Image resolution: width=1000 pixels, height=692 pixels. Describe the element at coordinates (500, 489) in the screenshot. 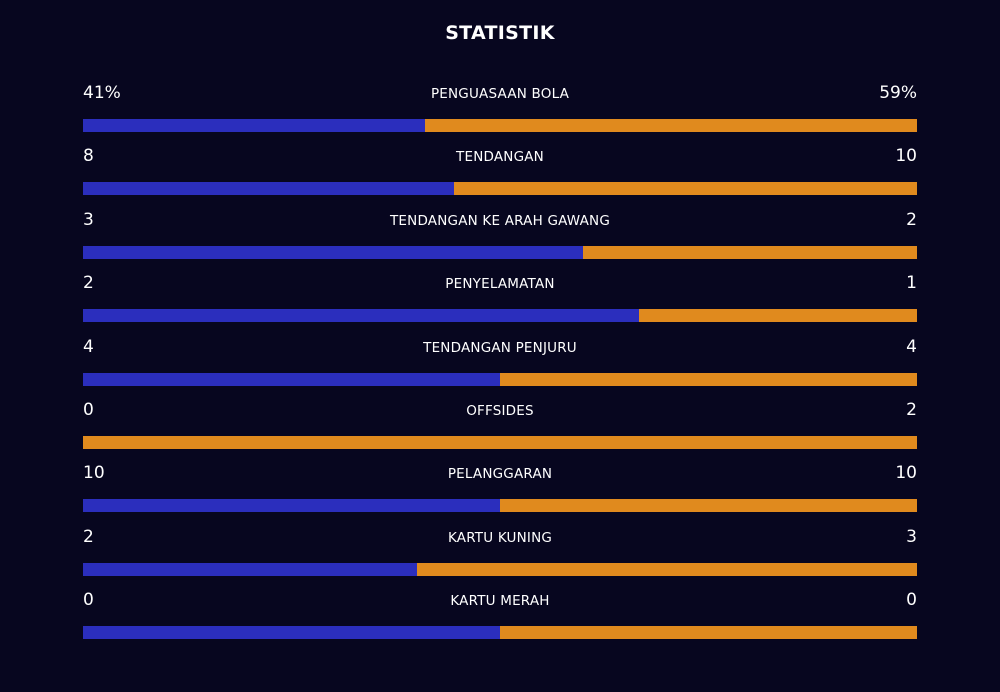

I see `stat-row: 10 PELANGGARAN 10` at that location.